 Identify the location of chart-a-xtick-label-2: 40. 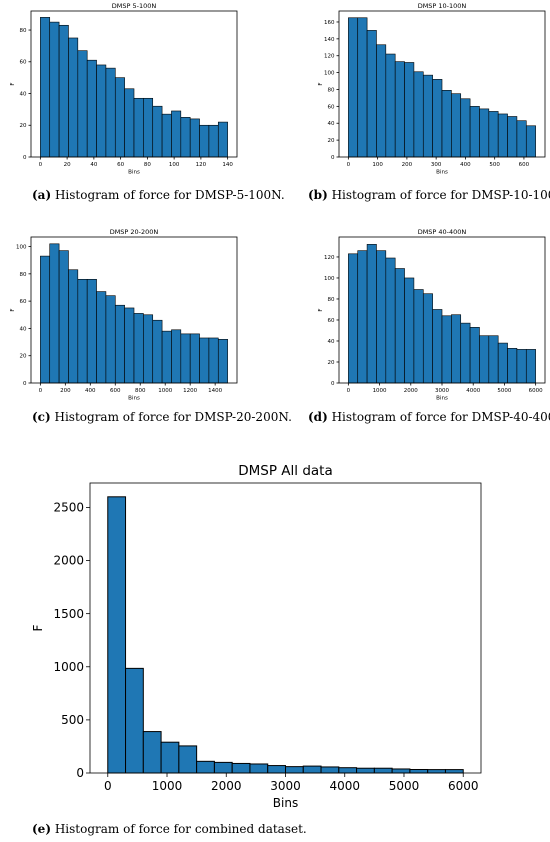
(93, 165).